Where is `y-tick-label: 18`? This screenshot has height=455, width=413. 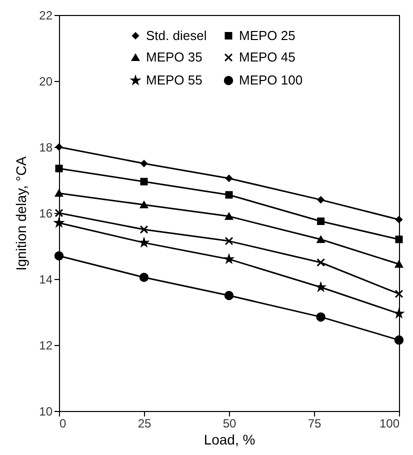 y-tick-label: 18 is located at coordinates (46, 147).